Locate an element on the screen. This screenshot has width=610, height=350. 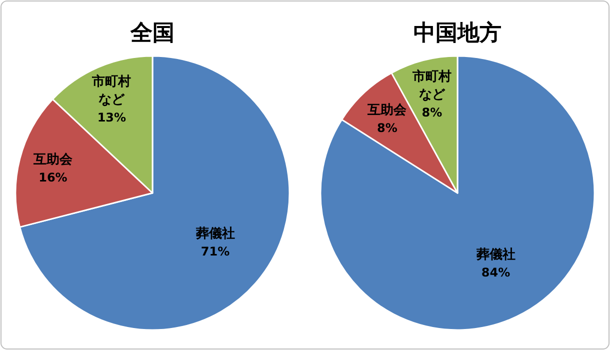
data-label: 71% is located at coordinates (215, 251).